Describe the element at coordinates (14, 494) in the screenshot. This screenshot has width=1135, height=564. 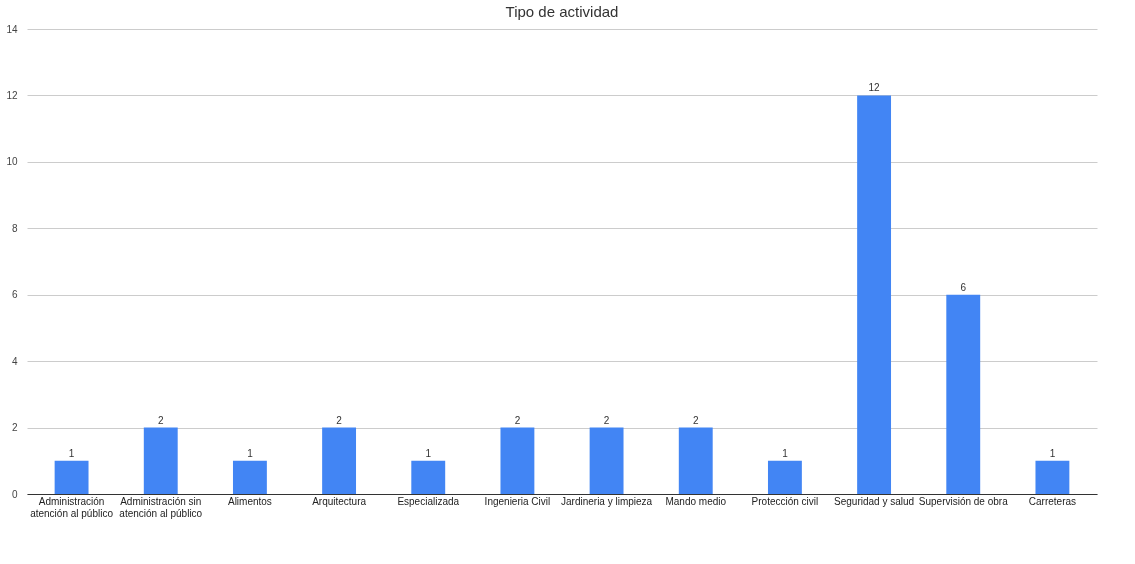
I see `y-tick-label: 0` at that location.